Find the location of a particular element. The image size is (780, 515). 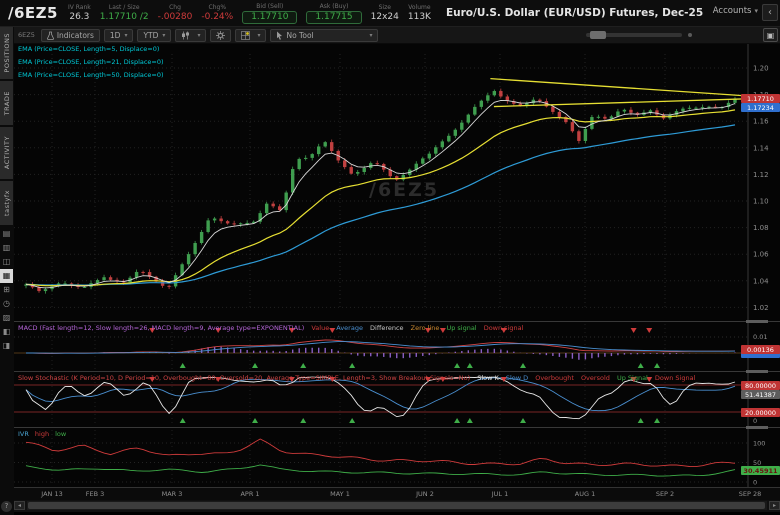

zoom-reset-dot is located at coordinates (690, 35).